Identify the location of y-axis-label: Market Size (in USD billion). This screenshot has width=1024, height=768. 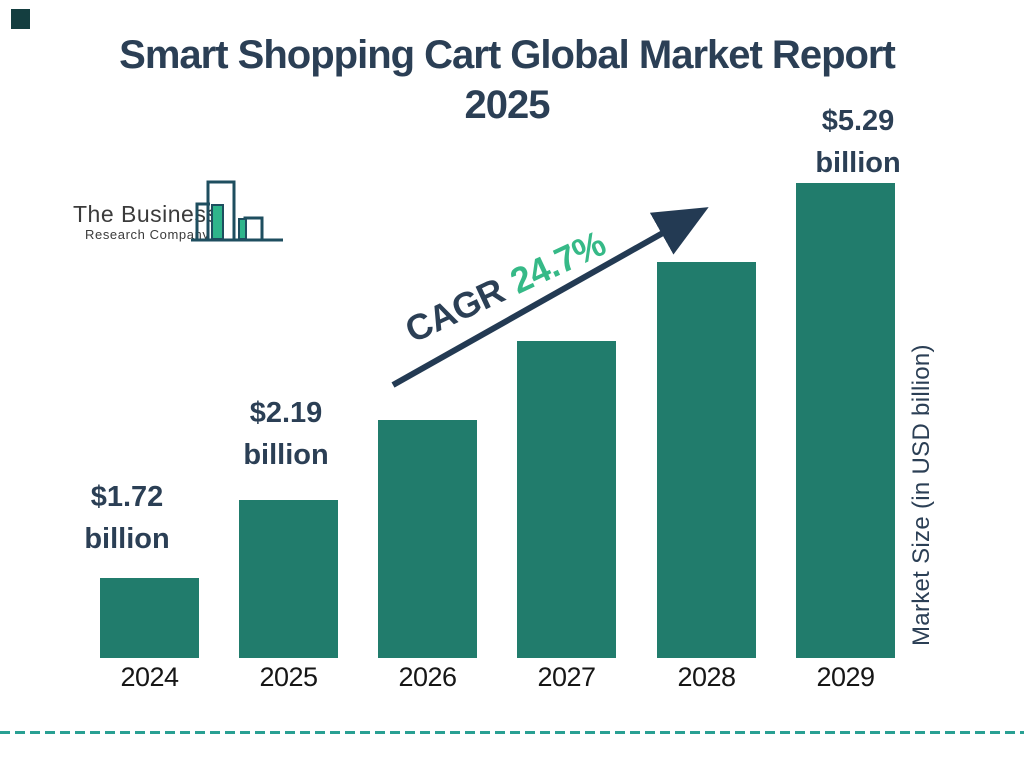
(921, 495).